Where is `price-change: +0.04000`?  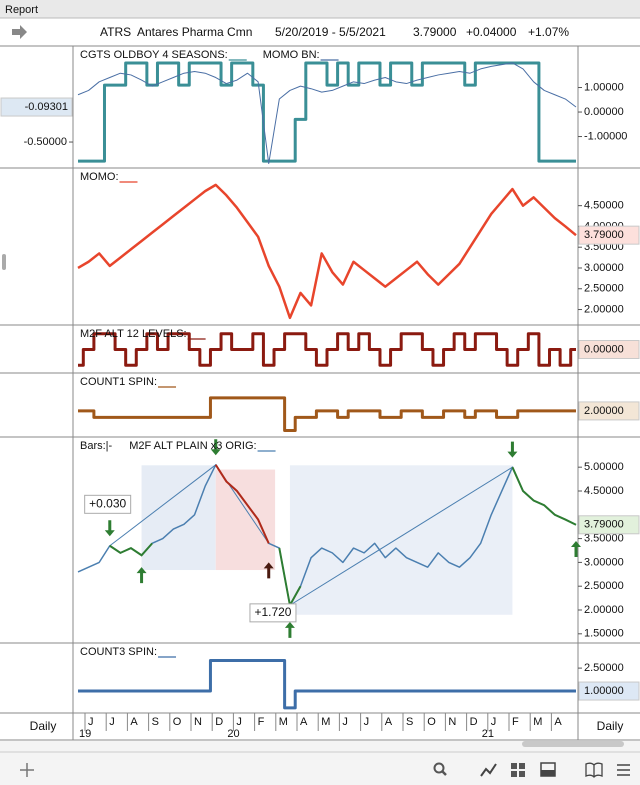 price-change: +0.04000 is located at coordinates (491, 32).